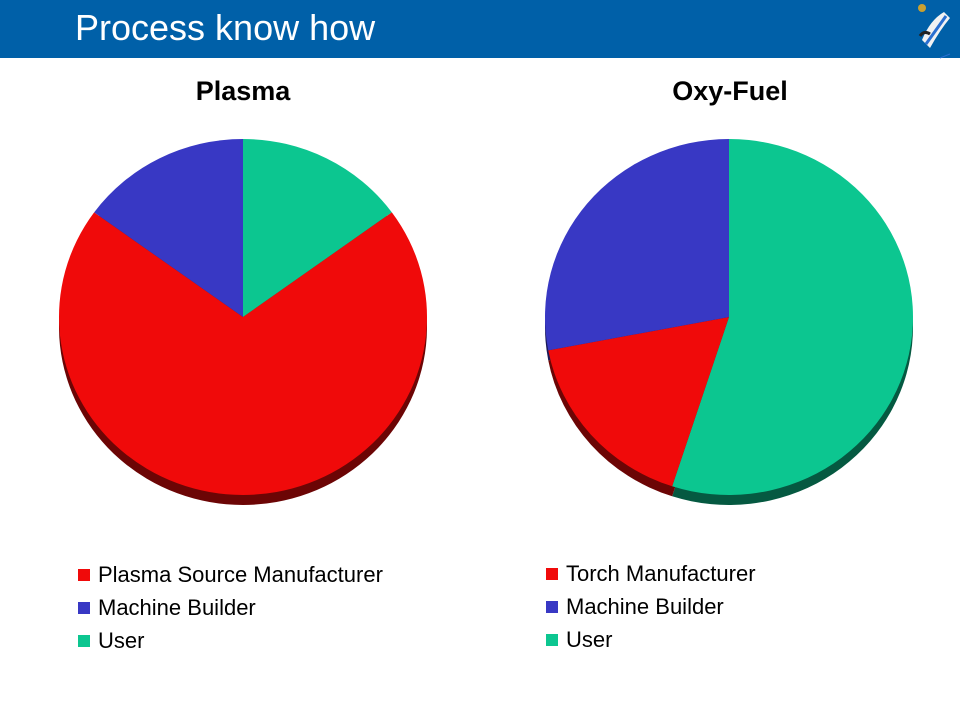  I want to click on legend-item-plasma-source-manufacturer: Plasma Source Manufacturer, so click(230, 574).